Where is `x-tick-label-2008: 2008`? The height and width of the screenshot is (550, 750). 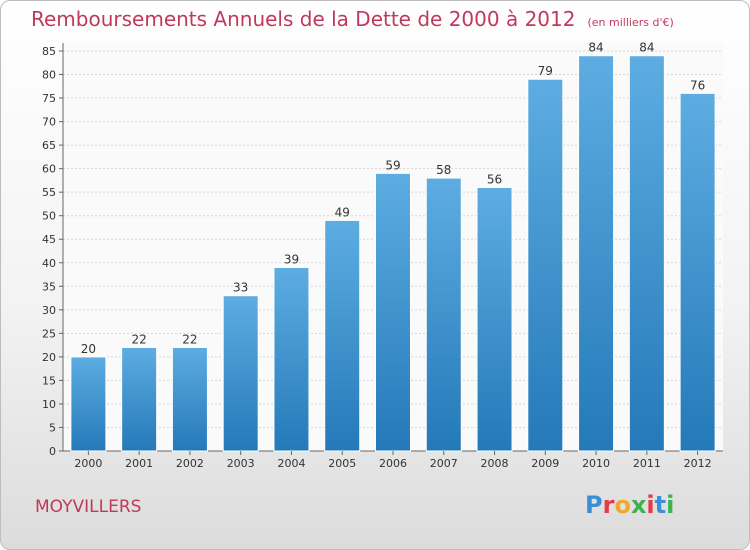
x-tick-label-2008: 2008 is located at coordinates (495, 463).